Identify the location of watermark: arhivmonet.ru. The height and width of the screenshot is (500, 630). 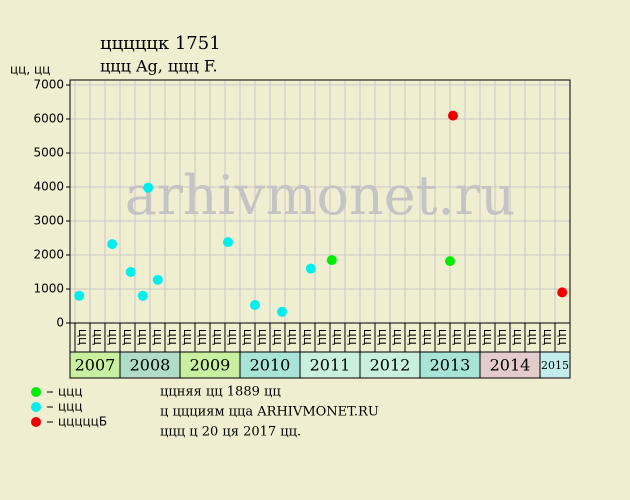
(320, 195).